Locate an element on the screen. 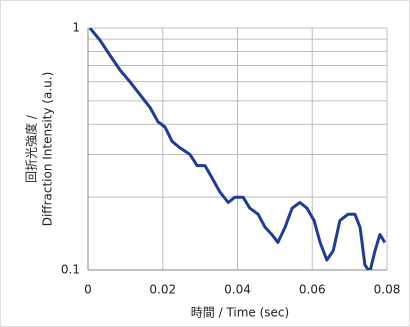 The width and height of the screenshot is (410, 327). y-axis-label: 回折光強度 / is located at coordinates (31, 148).